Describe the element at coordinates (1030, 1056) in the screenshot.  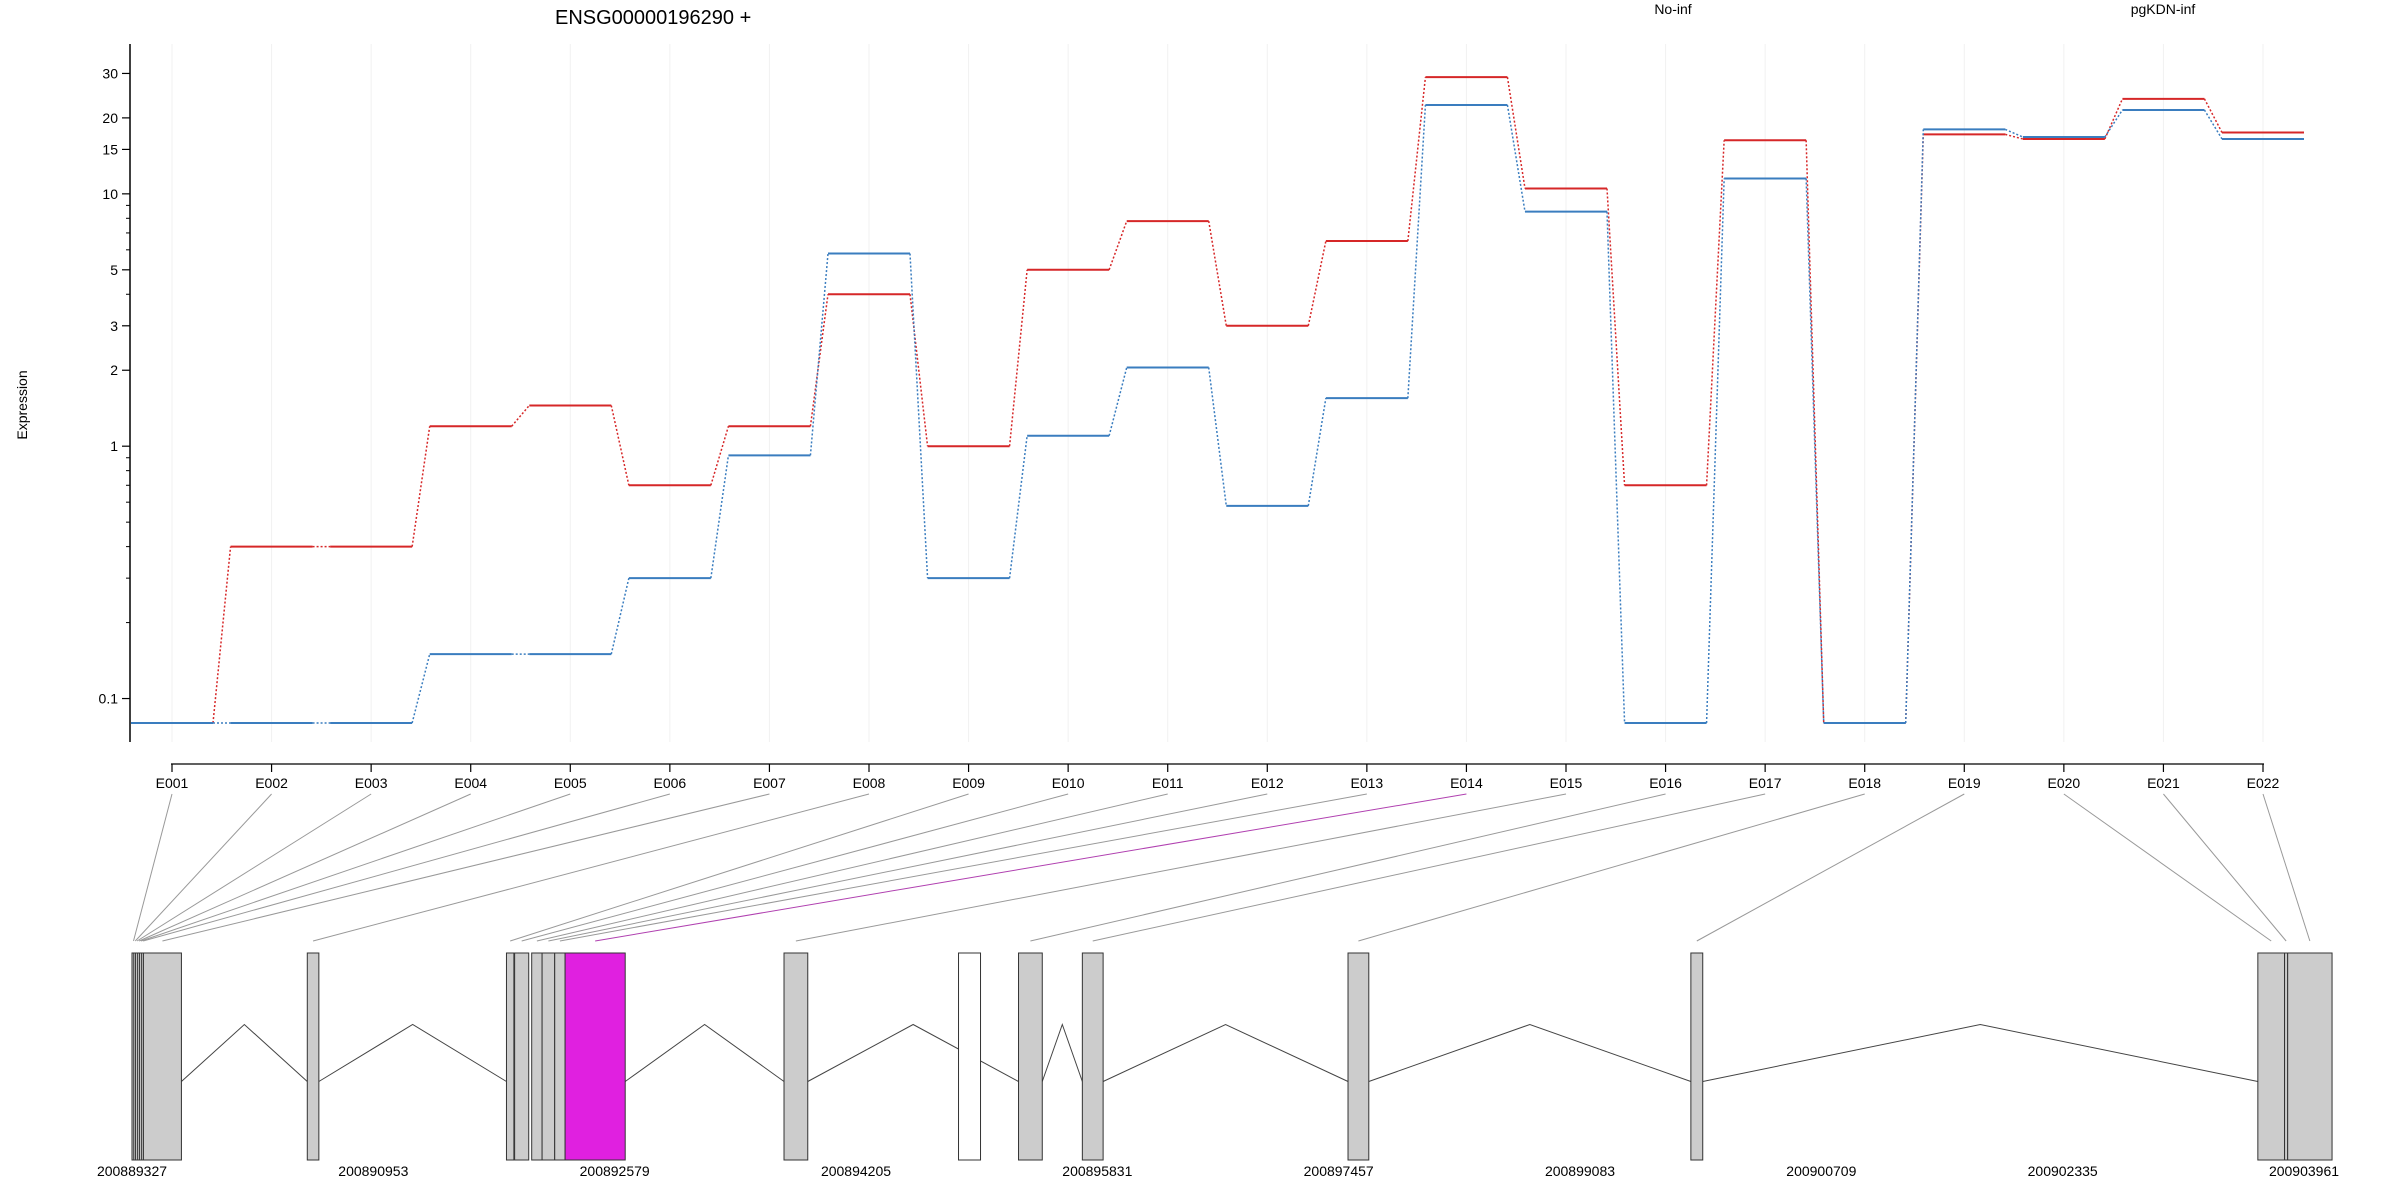
I see `exon-box-e016` at that location.